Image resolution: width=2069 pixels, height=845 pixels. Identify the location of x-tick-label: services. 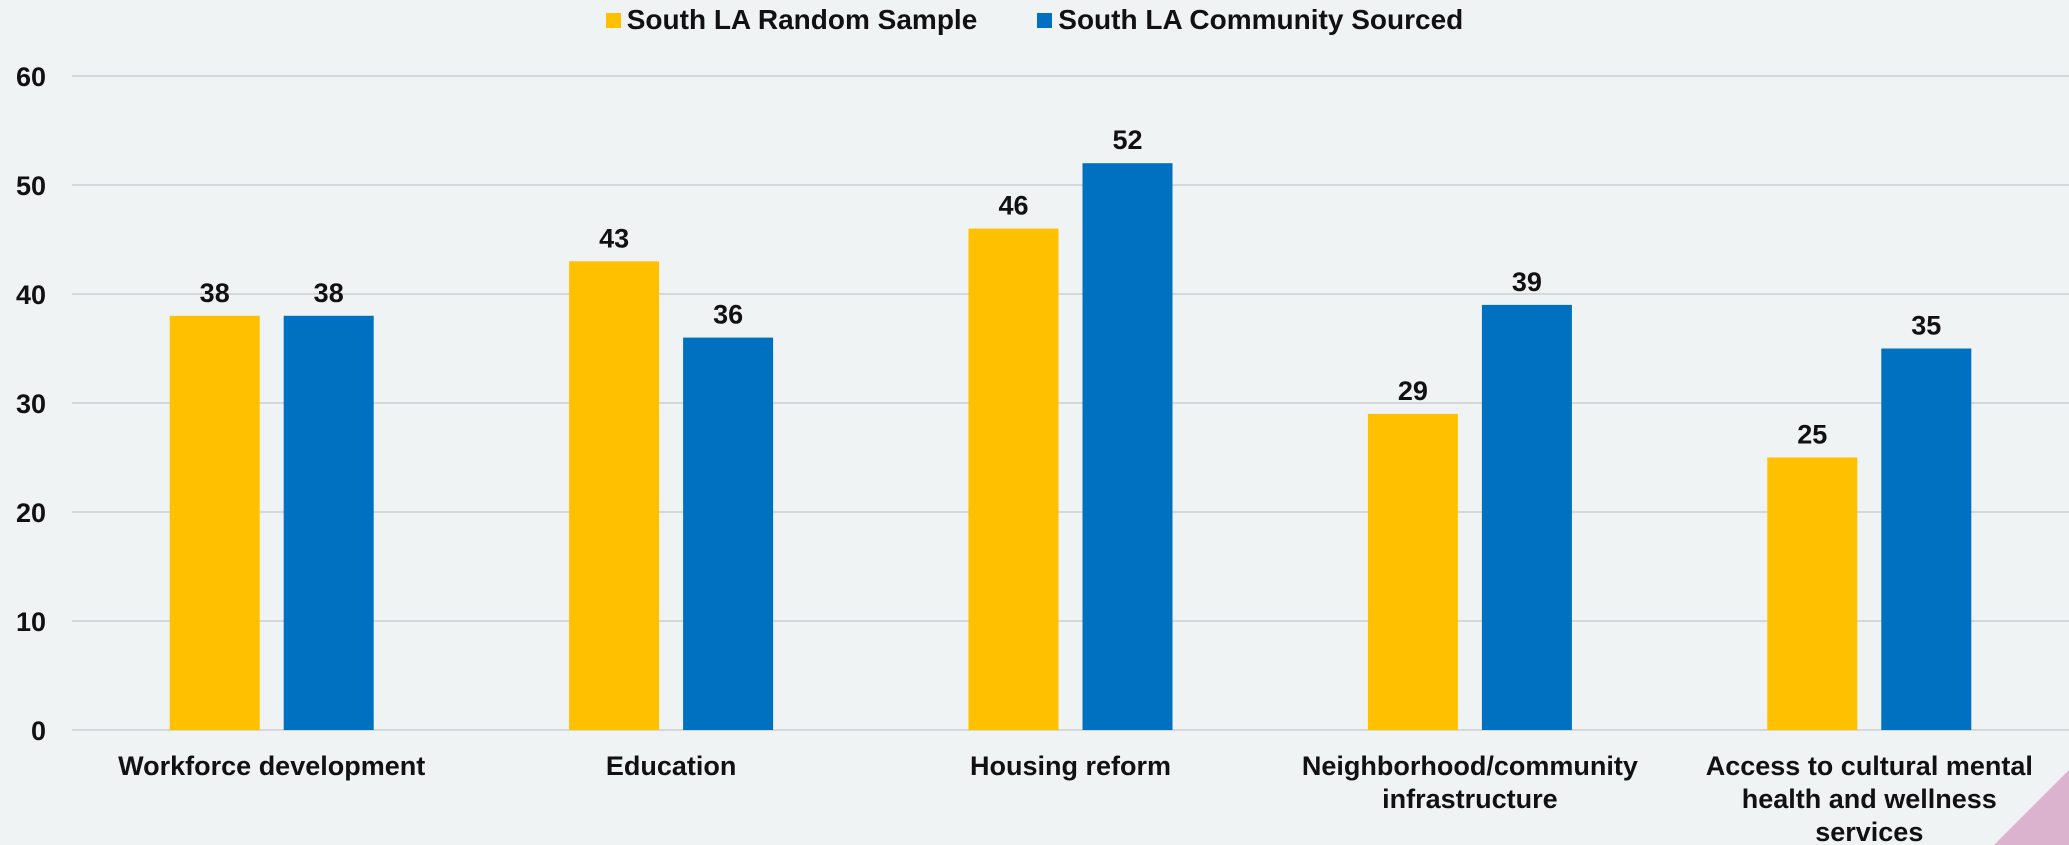
(1869, 831).